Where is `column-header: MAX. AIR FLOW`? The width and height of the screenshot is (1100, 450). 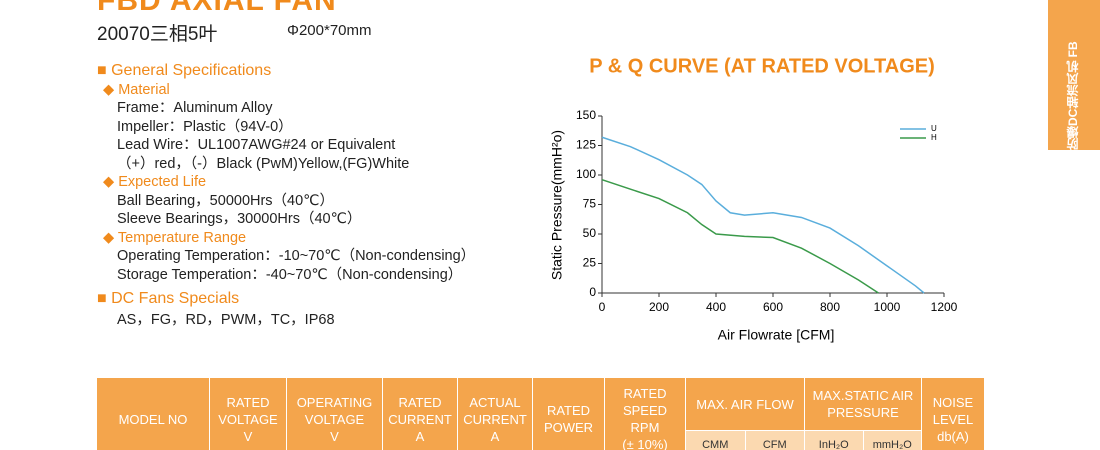 column-header: MAX. AIR FLOW is located at coordinates (745, 404).